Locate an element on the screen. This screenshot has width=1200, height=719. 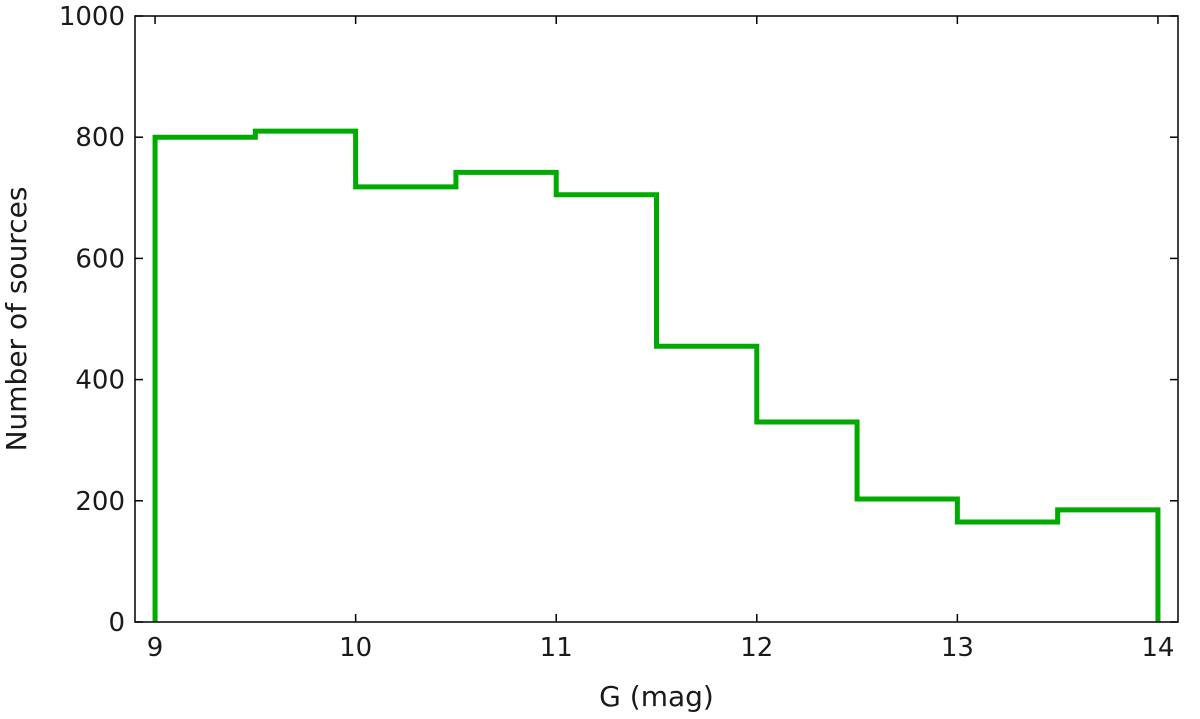
y-tick-label: 1000 is located at coordinates (92, 17).